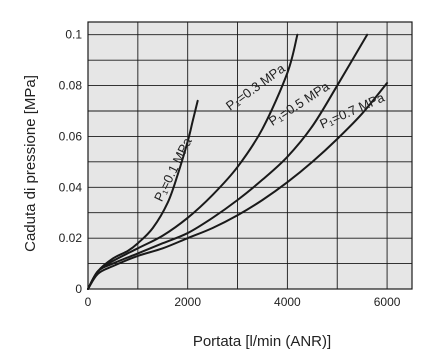 The width and height of the screenshot is (427, 353). What do you see at coordinates (243, 302) in the screenshot?
I see `x-tick-labels: 0 2000 4000 6000` at bounding box center [243, 302].